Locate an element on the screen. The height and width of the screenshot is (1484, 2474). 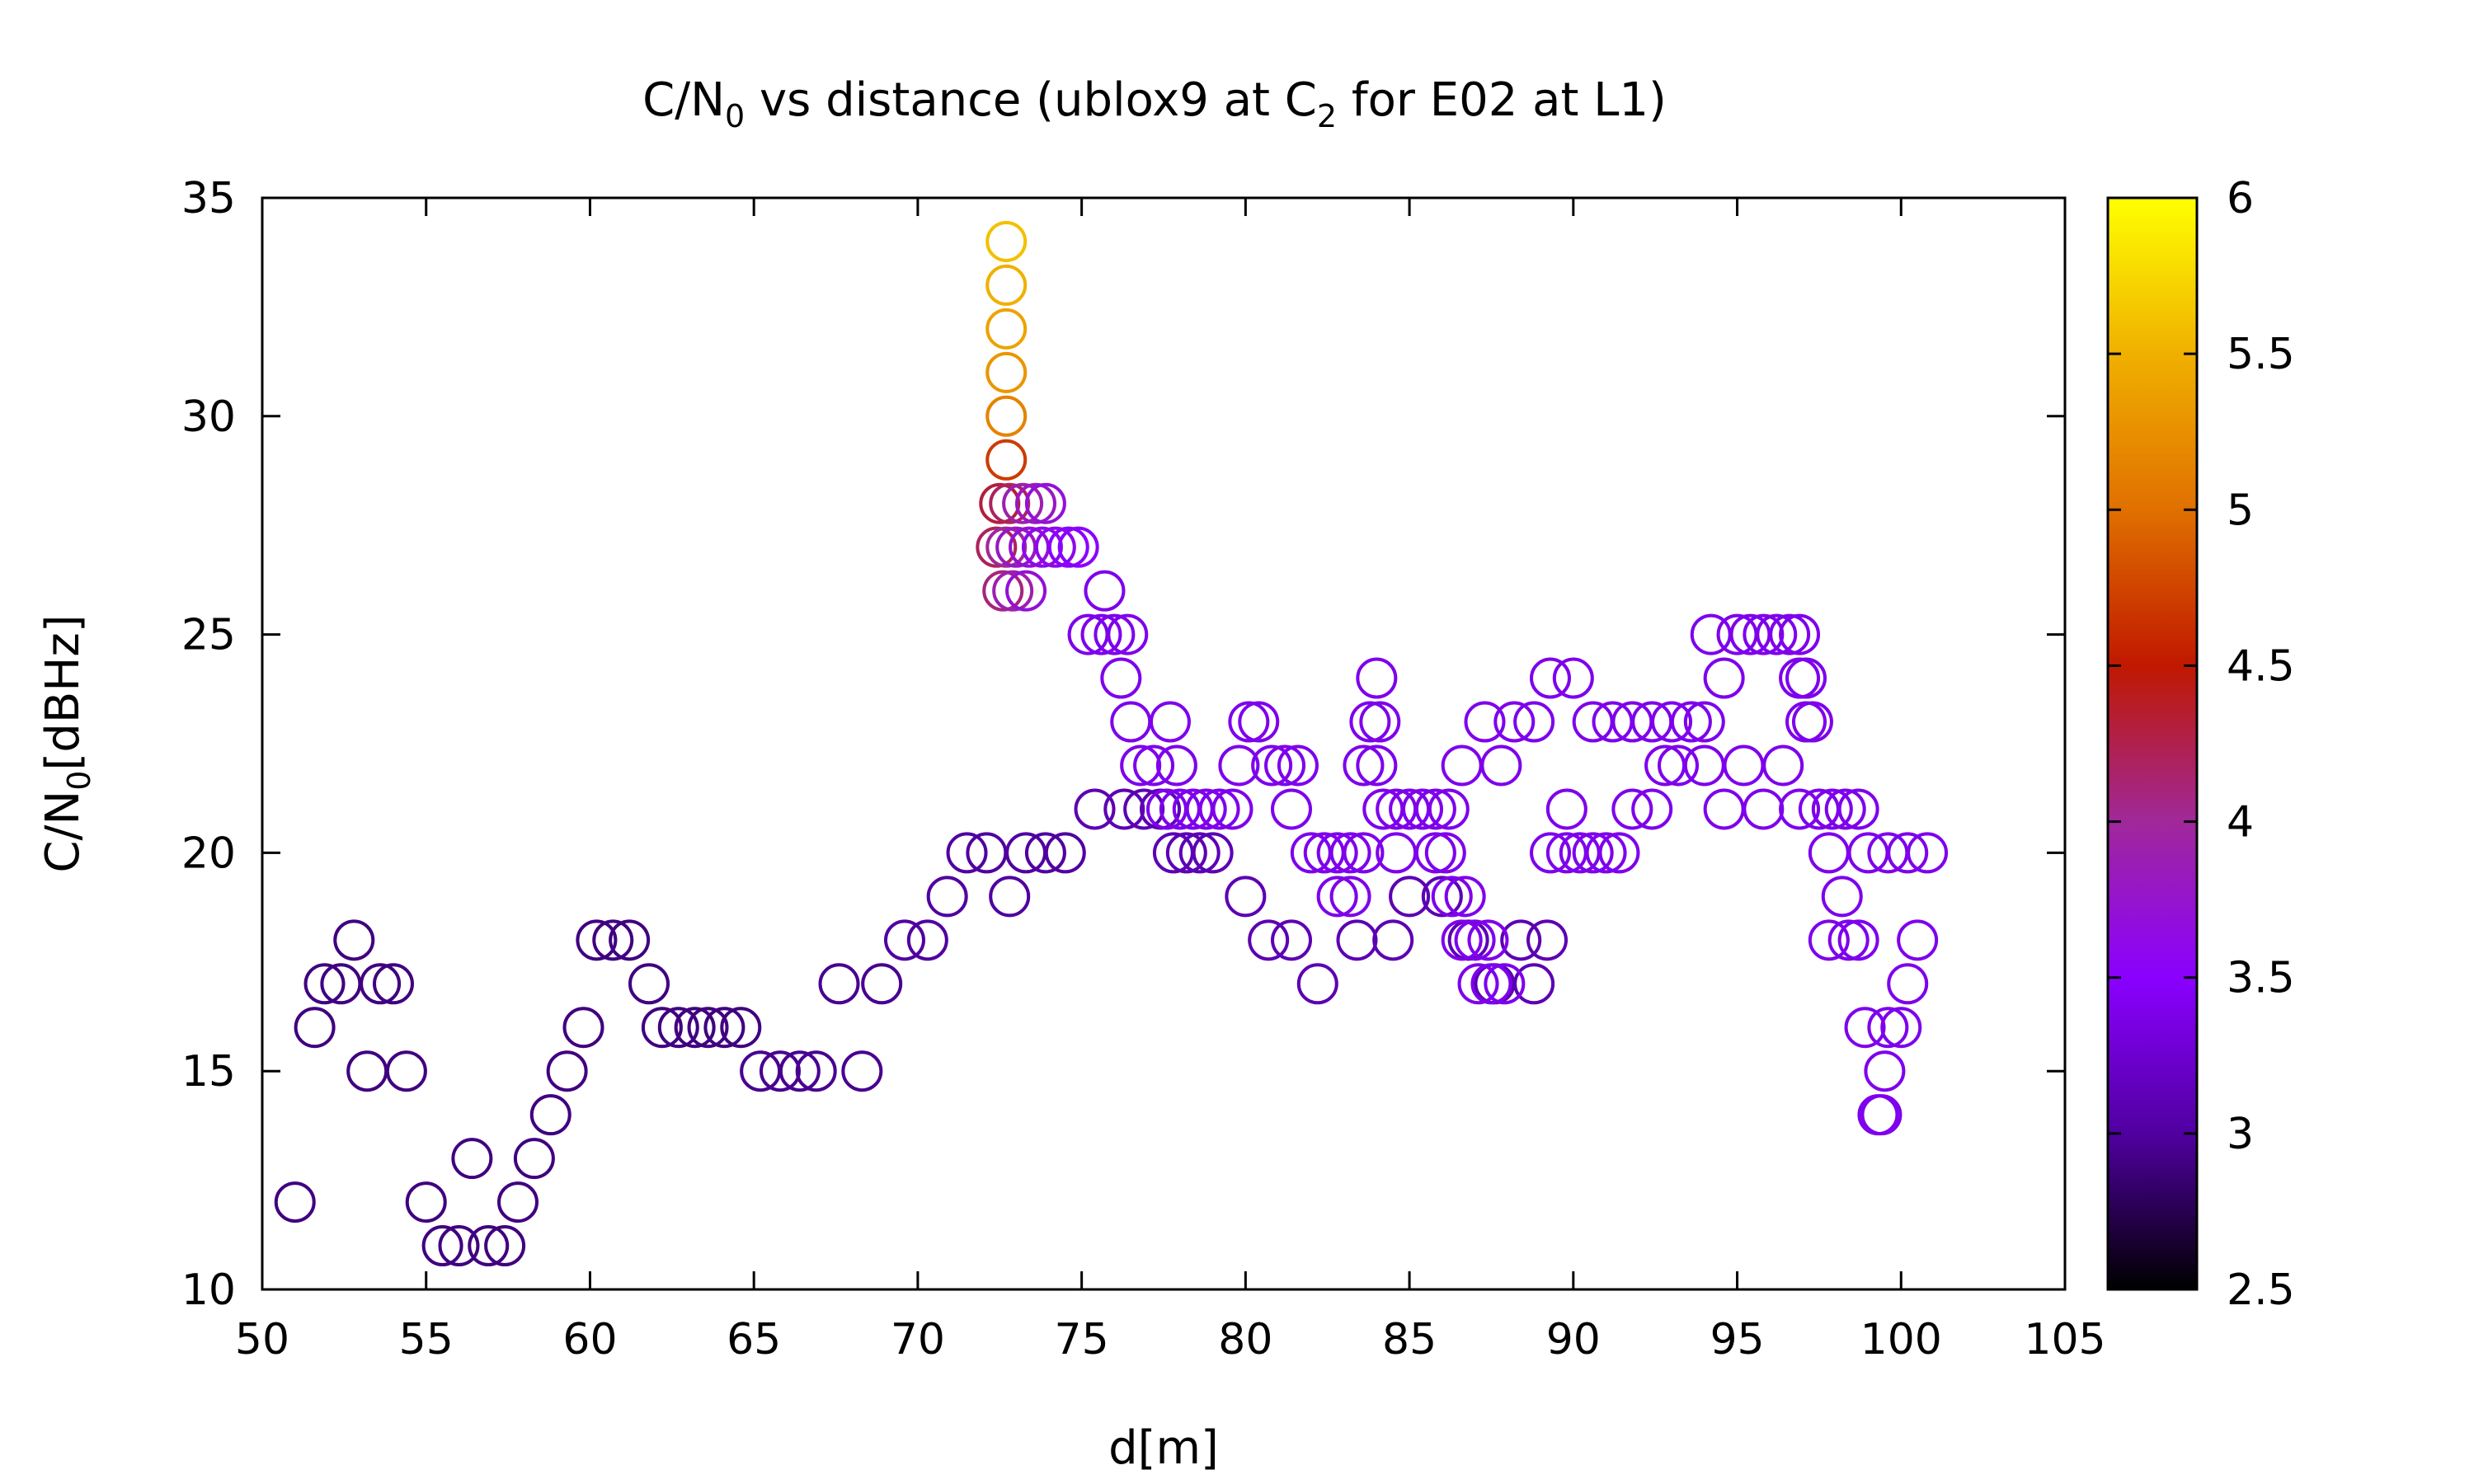
x-tick-label: 75 is located at coordinates (1082, 1339).